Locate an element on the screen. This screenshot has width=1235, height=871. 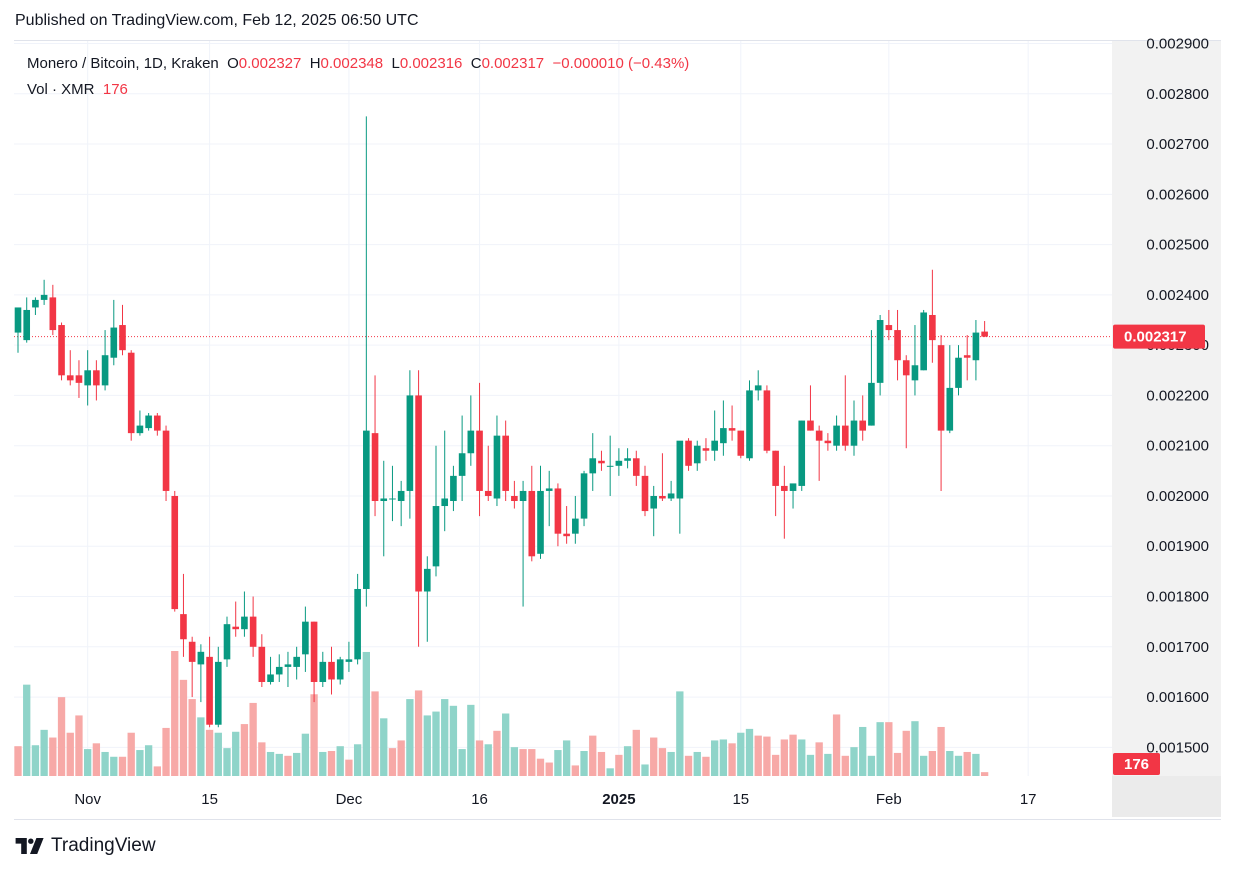
time-tick-label: Dec is located at coordinates (349, 799).